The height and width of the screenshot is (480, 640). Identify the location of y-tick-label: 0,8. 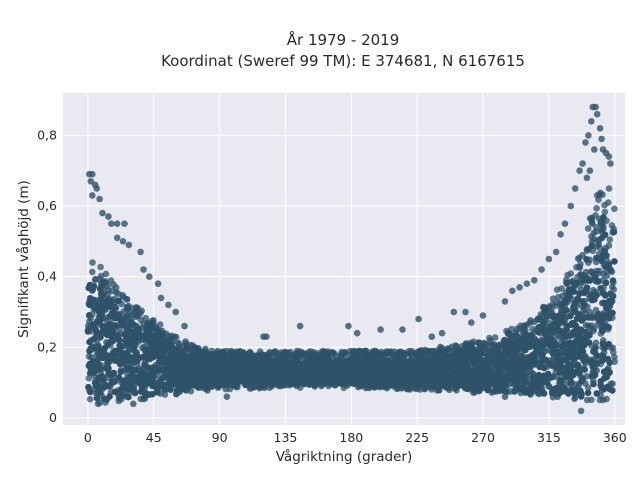
(47, 134).